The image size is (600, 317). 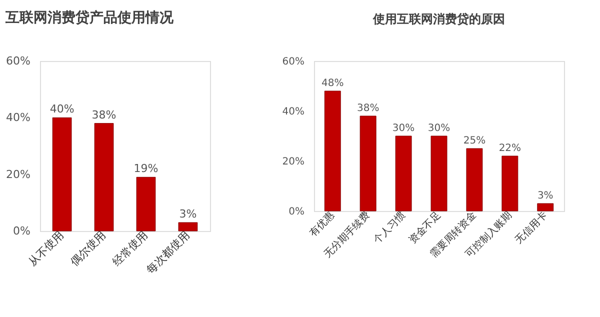 I want to click on x-tick-label: 无信用卡, so click(x=531, y=227).